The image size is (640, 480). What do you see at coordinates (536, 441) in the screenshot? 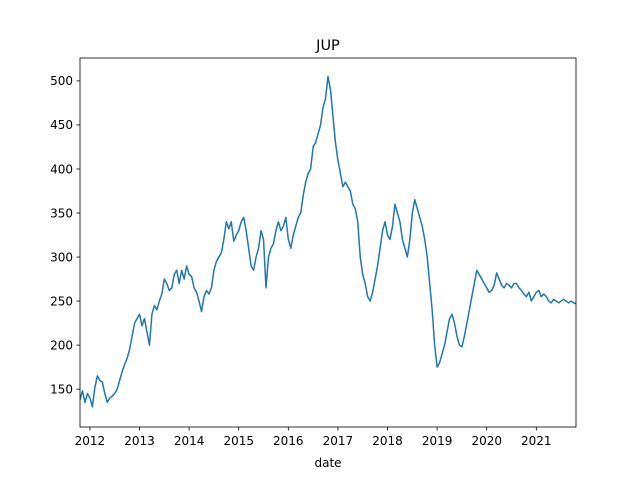
I see `x-tick-label: 2021` at bounding box center [536, 441].